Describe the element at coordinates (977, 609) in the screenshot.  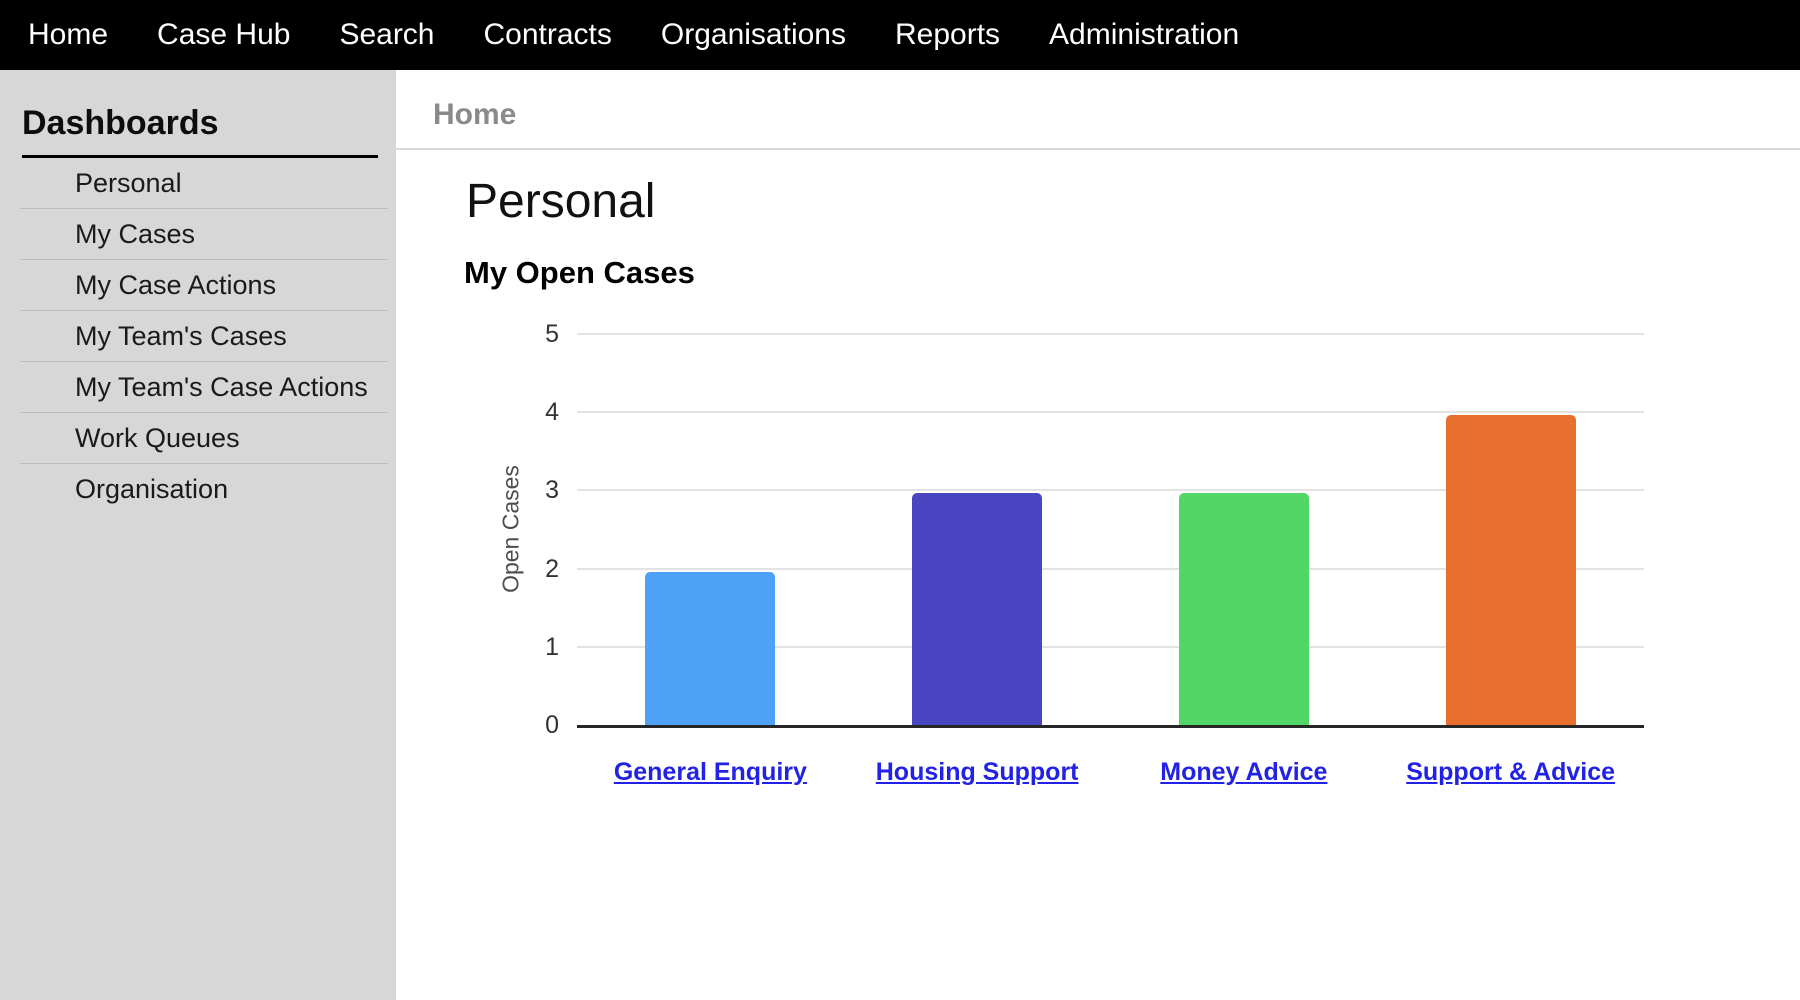
I see `bar-housing-support` at that location.